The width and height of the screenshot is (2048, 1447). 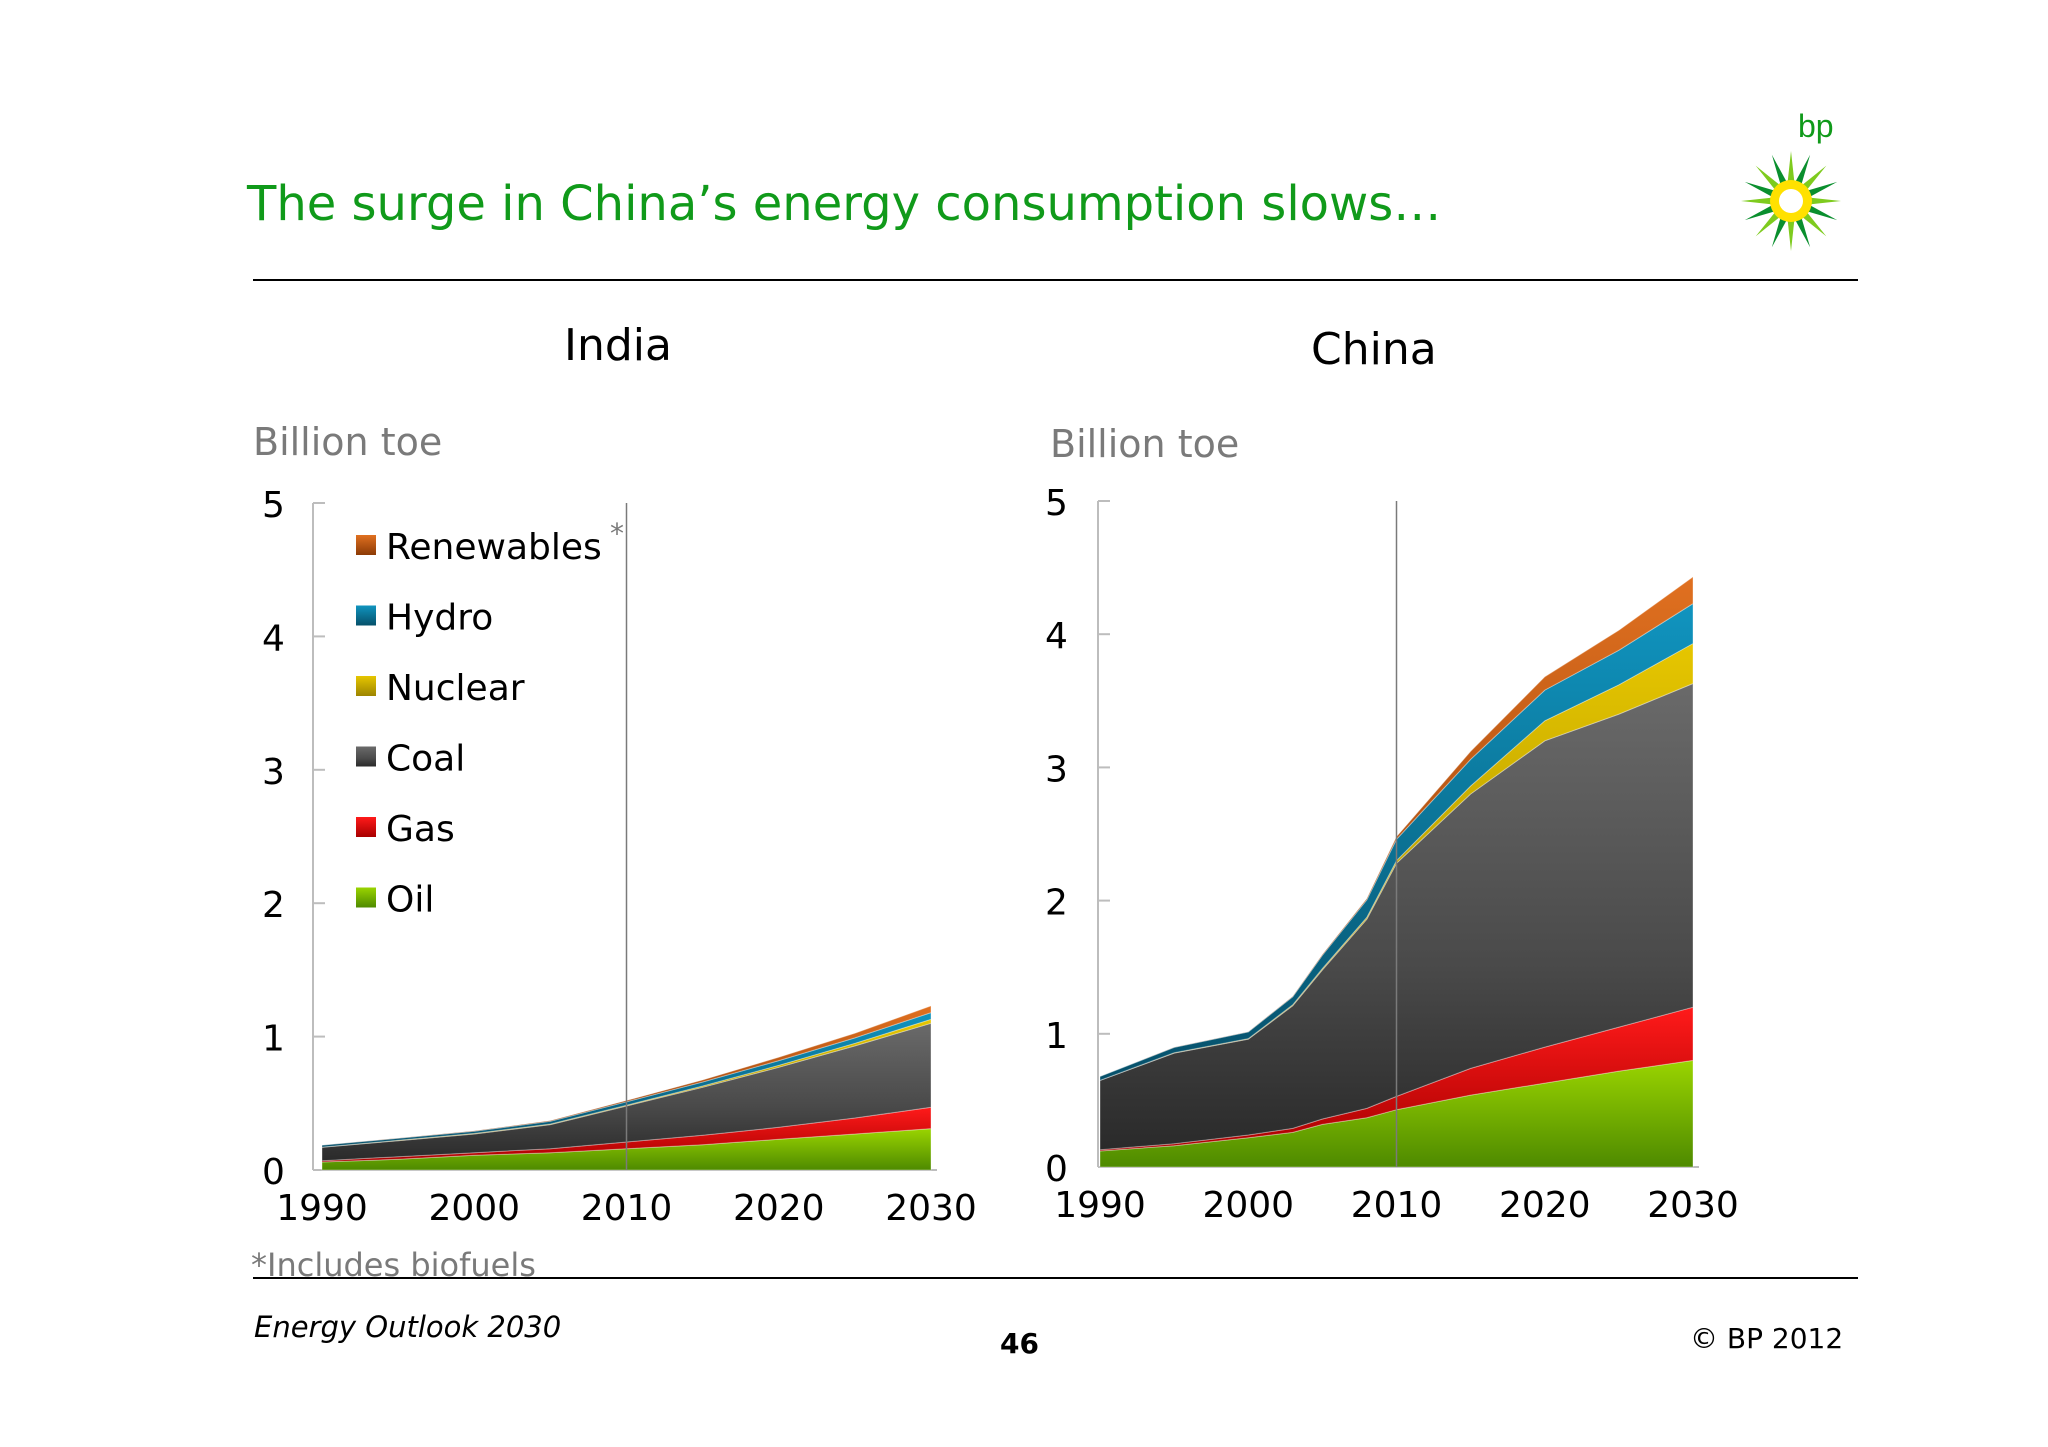 What do you see at coordinates (273, 1172) in the screenshot?
I see `india-y-tick-label: 0` at bounding box center [273, 1172].